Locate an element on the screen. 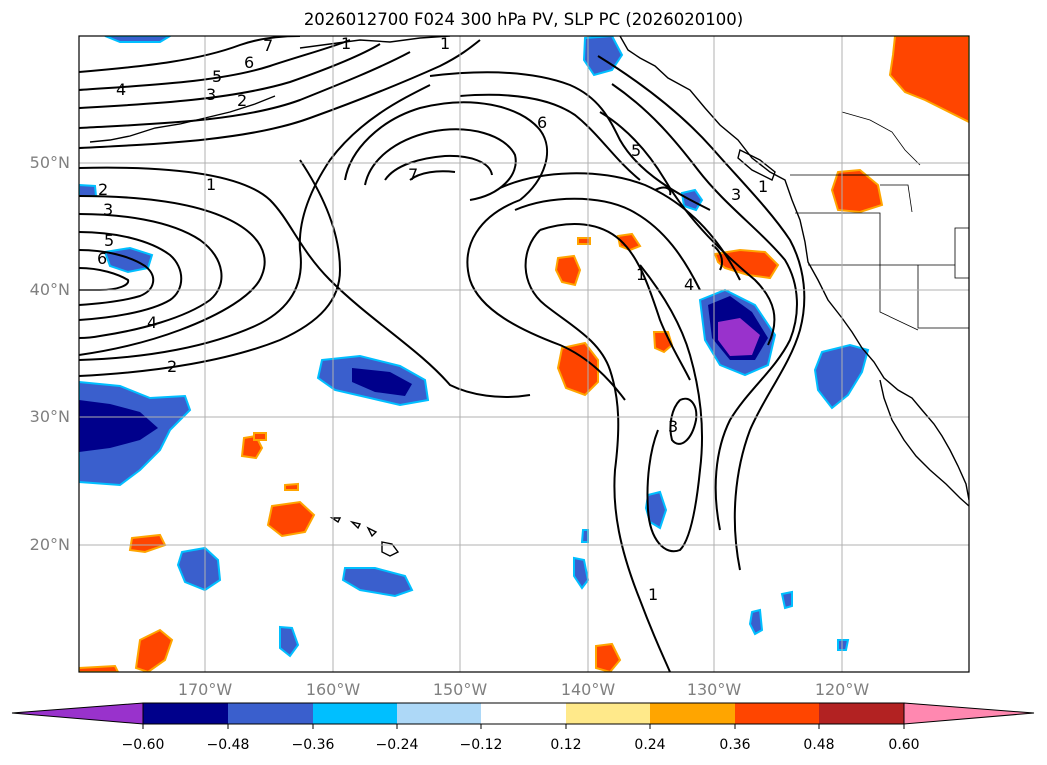  lat-label: 30°N is located at coordinates (49, 416).